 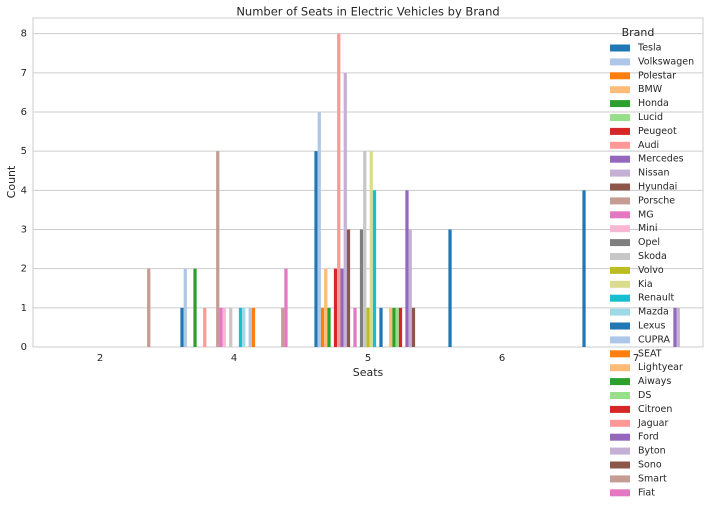 What do you see at coordinates (234, 358) in the screenshot?
I see `x-tick-label: 4` at bounding box center [234, 358].